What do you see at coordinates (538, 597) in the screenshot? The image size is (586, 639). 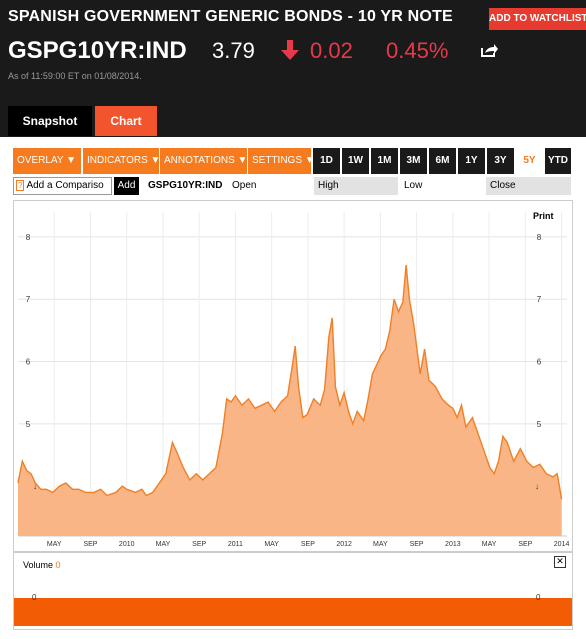 I see `volume-axis-right: 0` at bounding box center [538, 597].